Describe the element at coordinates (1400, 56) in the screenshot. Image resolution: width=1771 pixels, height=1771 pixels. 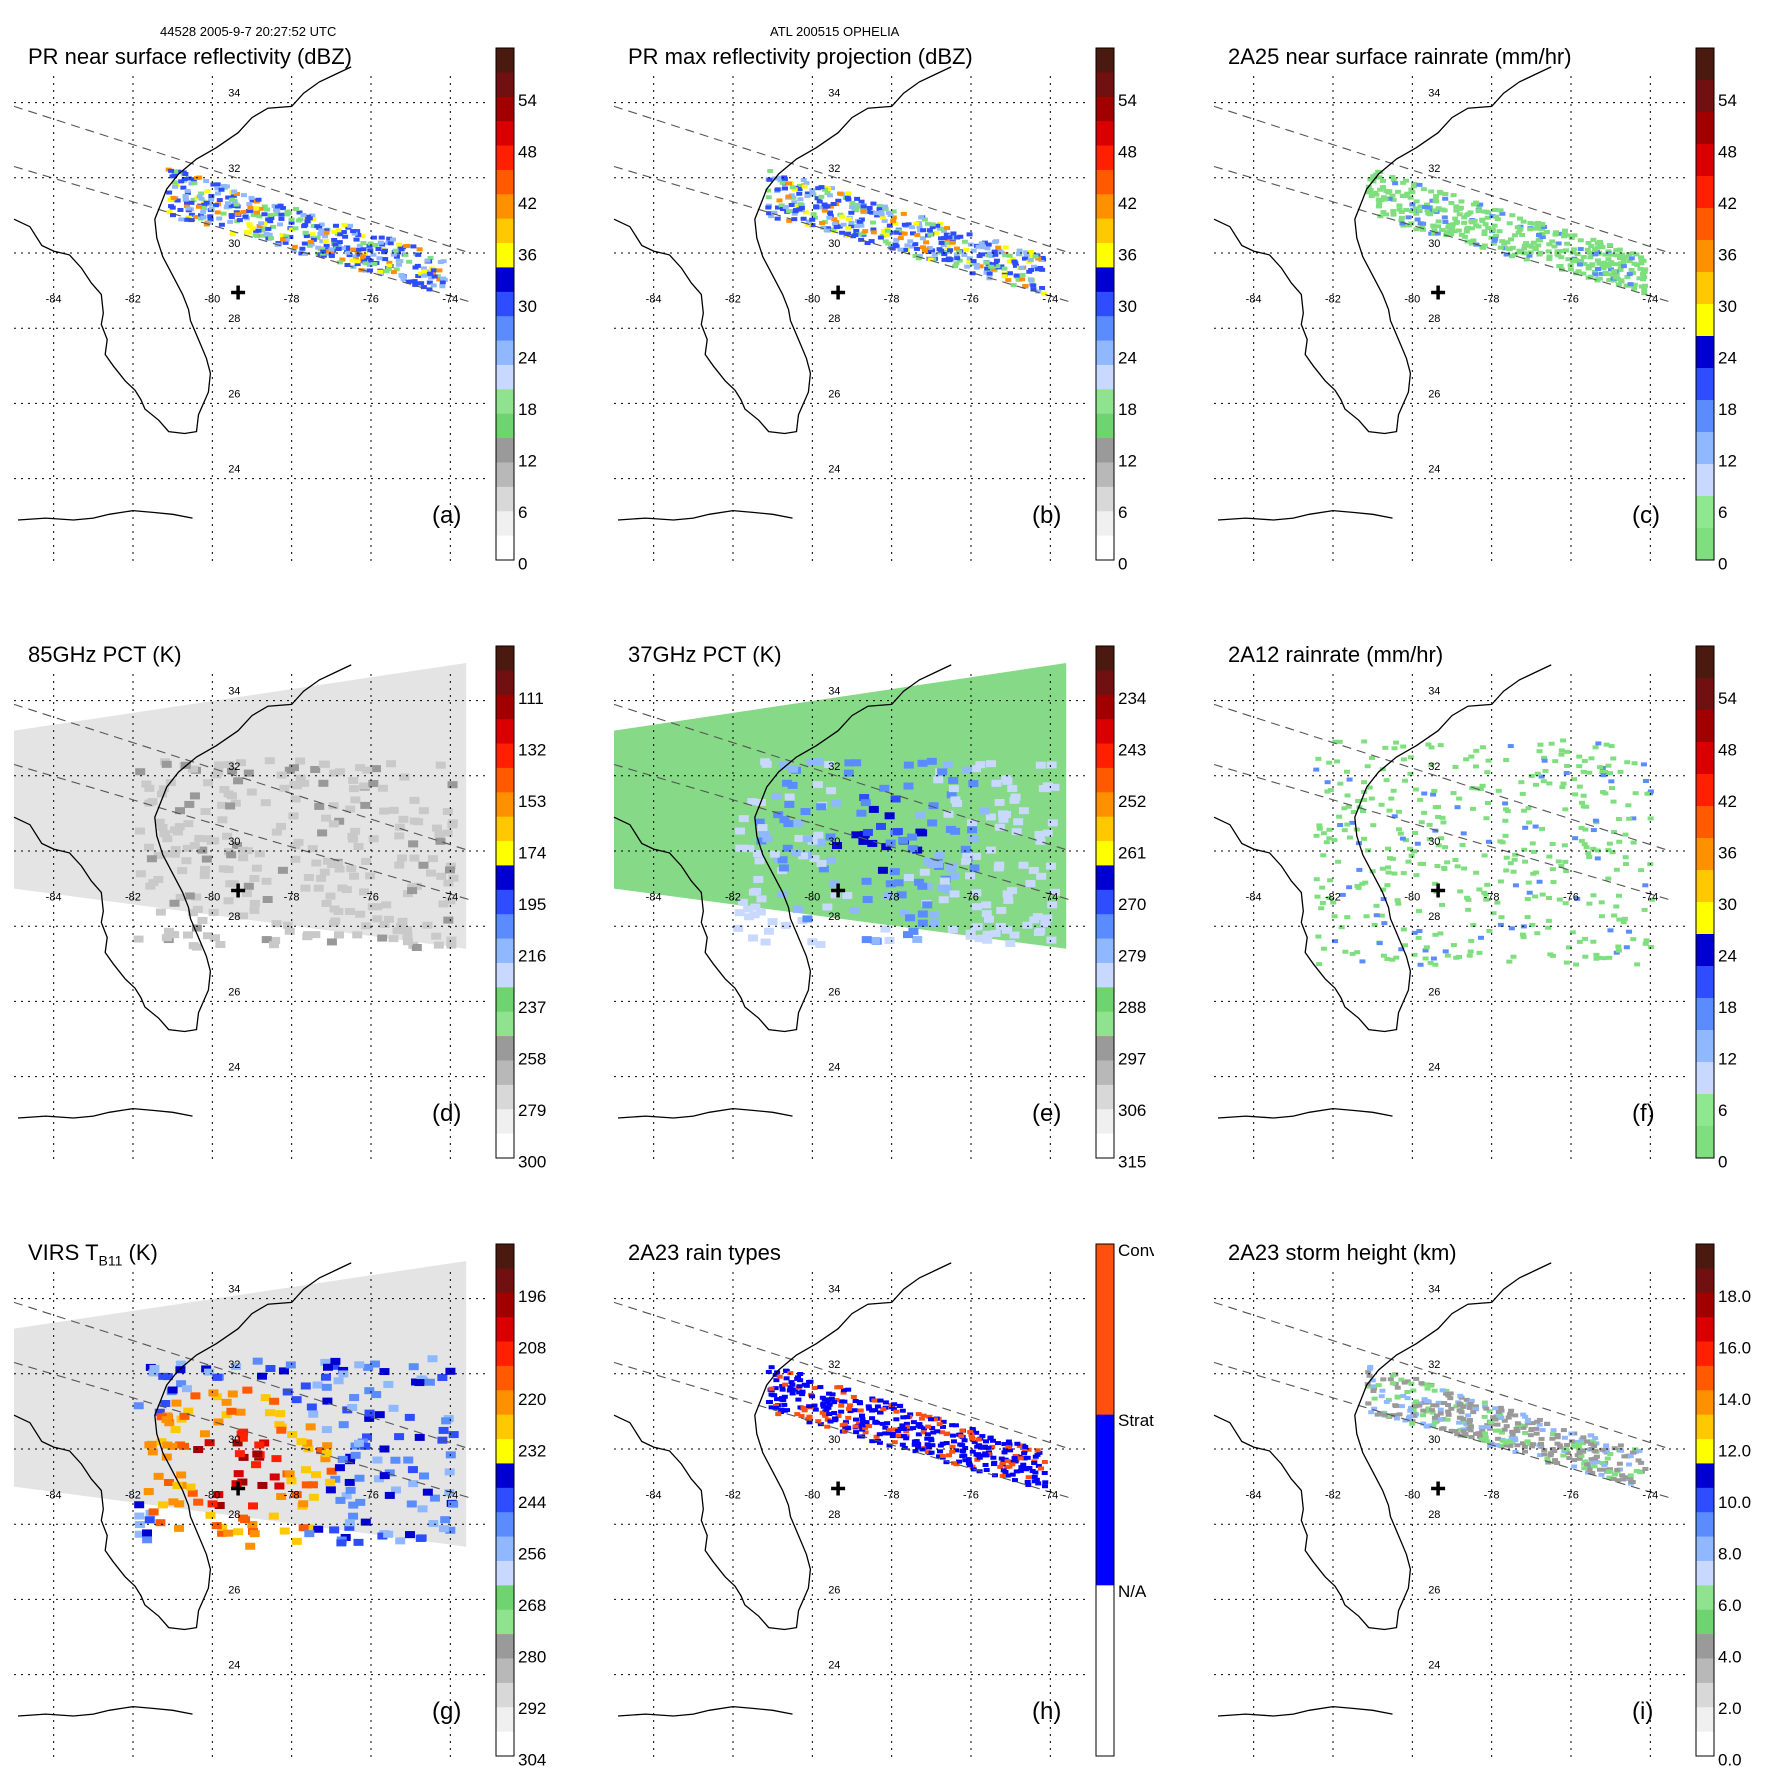
I see `panel-title-text: 2A25 near surface rainrate (mm/hr)` at that location.